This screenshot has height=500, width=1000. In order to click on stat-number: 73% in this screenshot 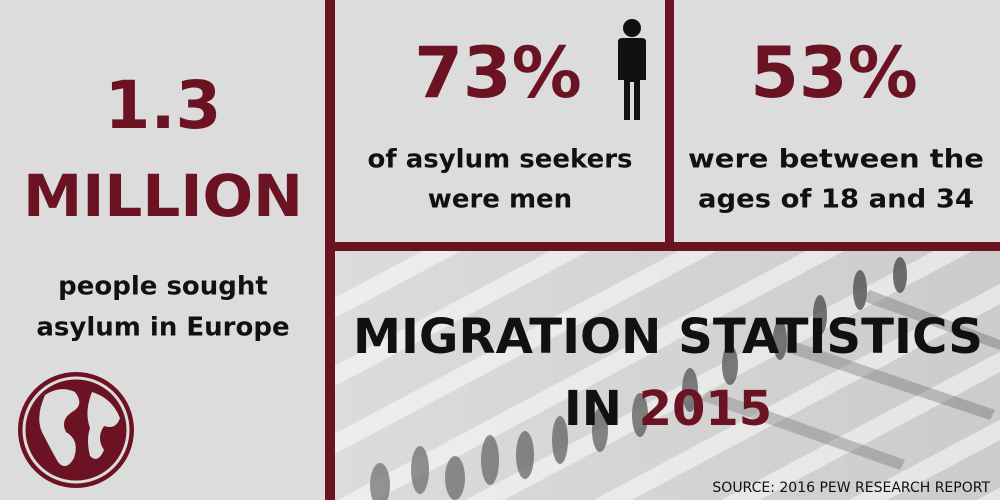, I will do `click(498, 73)`.